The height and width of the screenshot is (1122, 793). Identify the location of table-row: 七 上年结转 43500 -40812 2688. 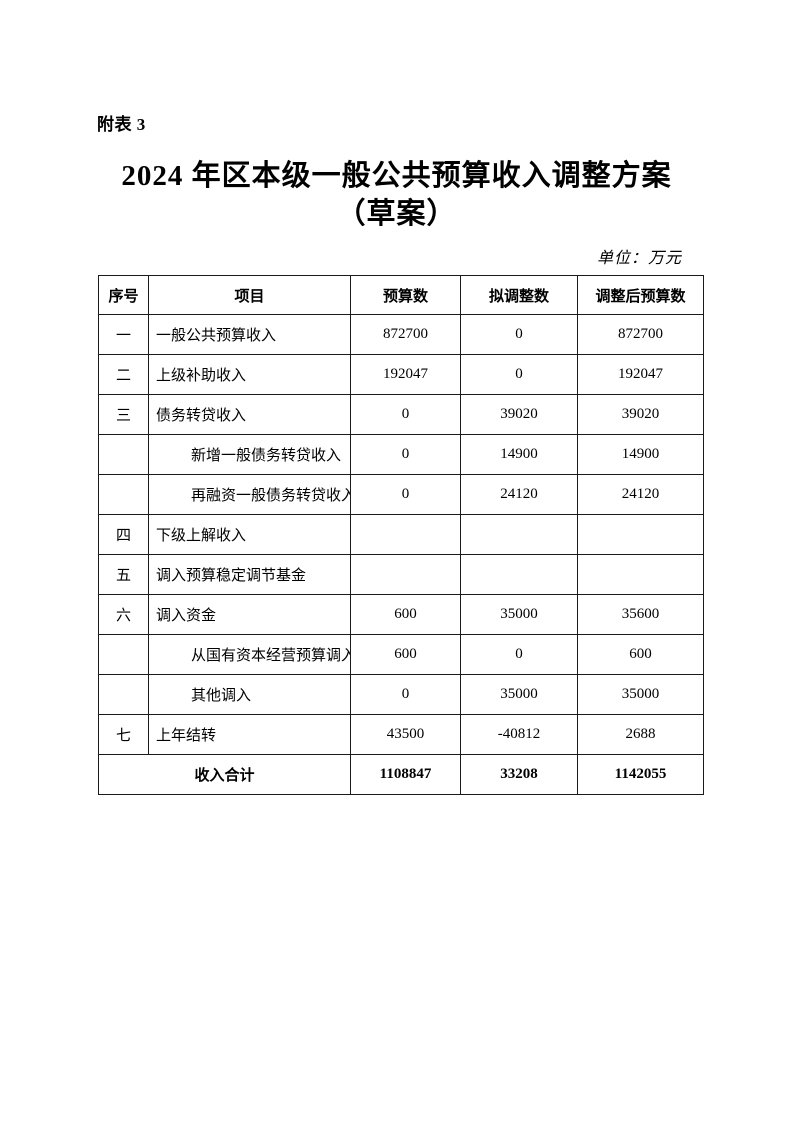
(401, 734).